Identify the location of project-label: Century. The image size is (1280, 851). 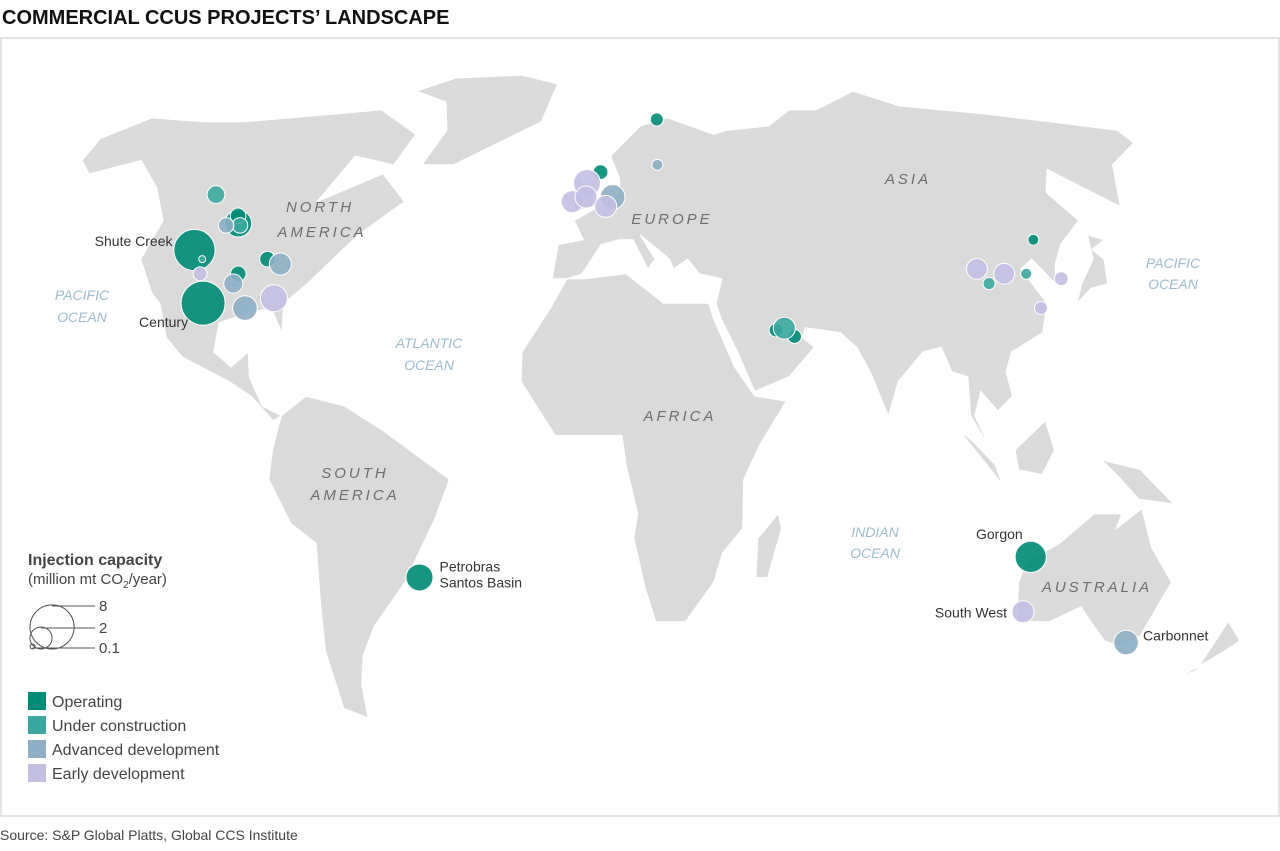
(163, 322).